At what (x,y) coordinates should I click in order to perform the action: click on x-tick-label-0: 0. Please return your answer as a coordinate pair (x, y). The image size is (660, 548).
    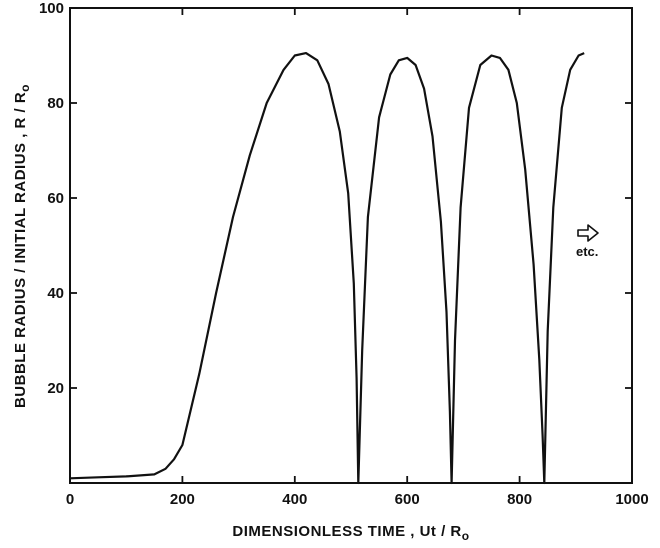
    Looking at the image, I should click on (70, 499).